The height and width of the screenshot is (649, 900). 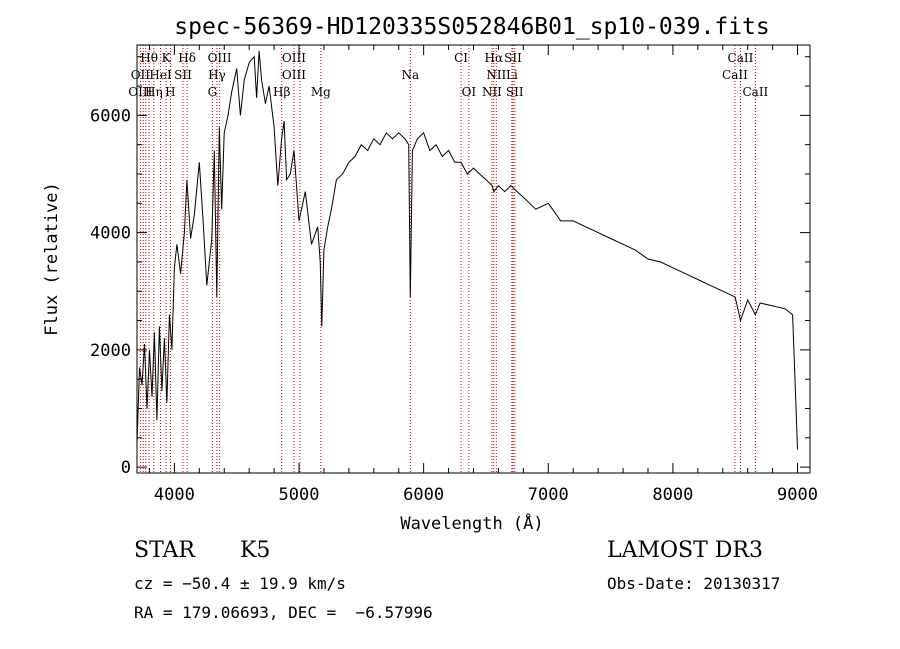 What do you see at coordinates (469, 92) in the screenshot?
I see `line-label: OI` at bounding box center [469, 92].